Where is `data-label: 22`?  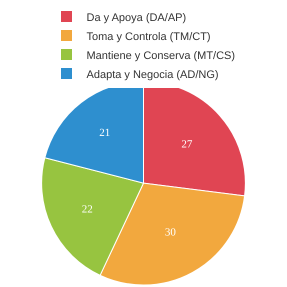 data-label: 22 is located at coordinates (87, 210).